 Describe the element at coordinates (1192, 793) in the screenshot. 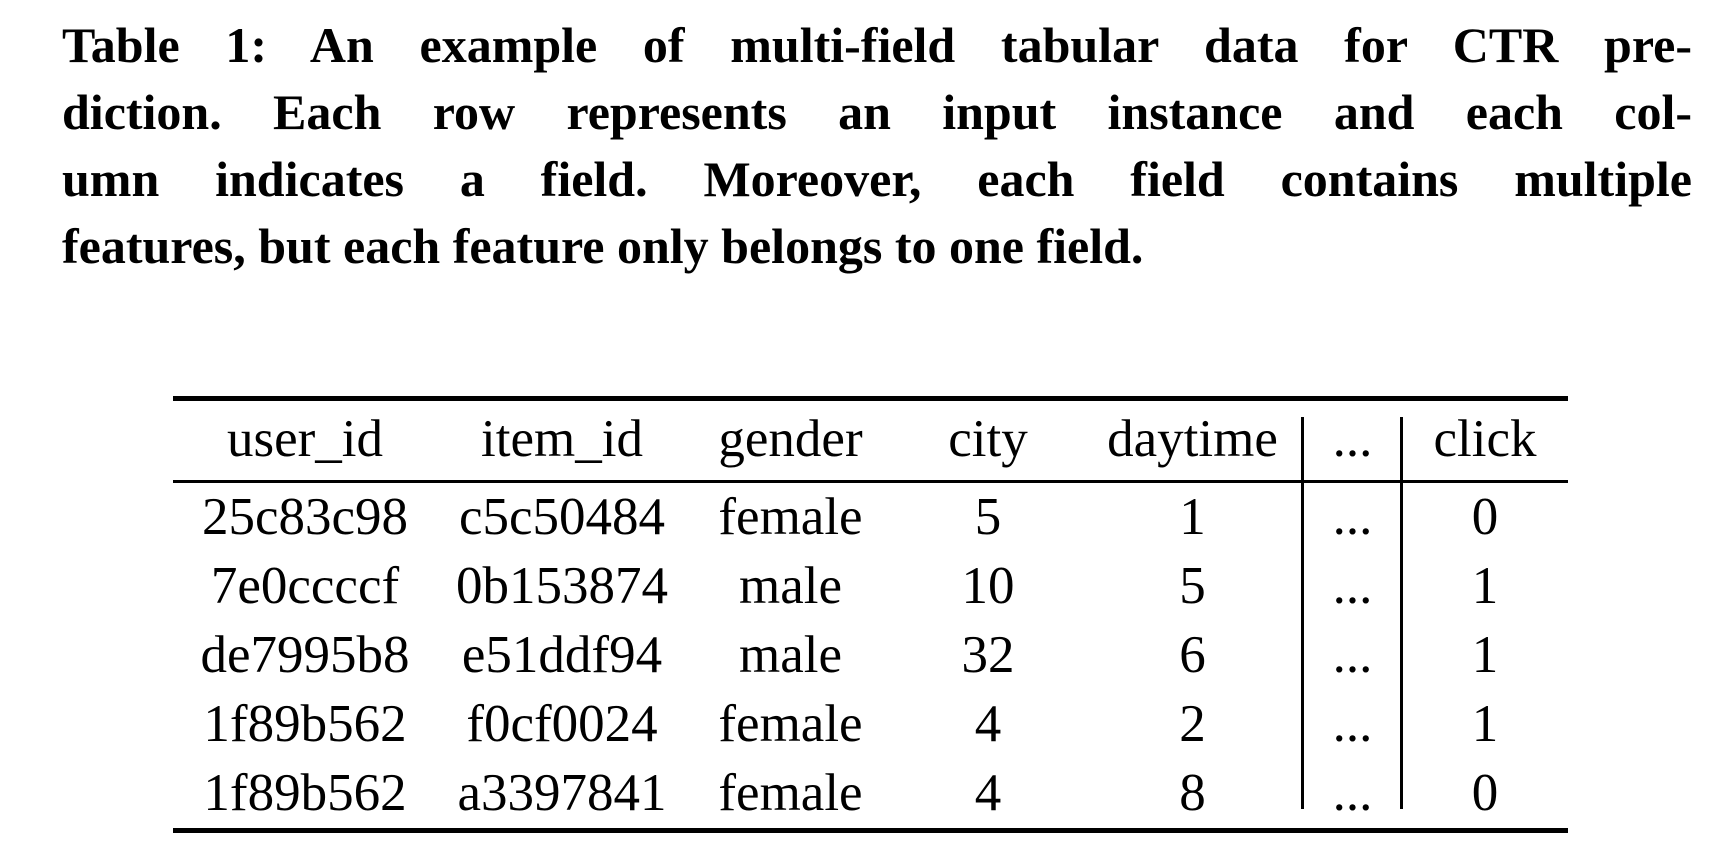

I see `table-cell: 8` at that location.